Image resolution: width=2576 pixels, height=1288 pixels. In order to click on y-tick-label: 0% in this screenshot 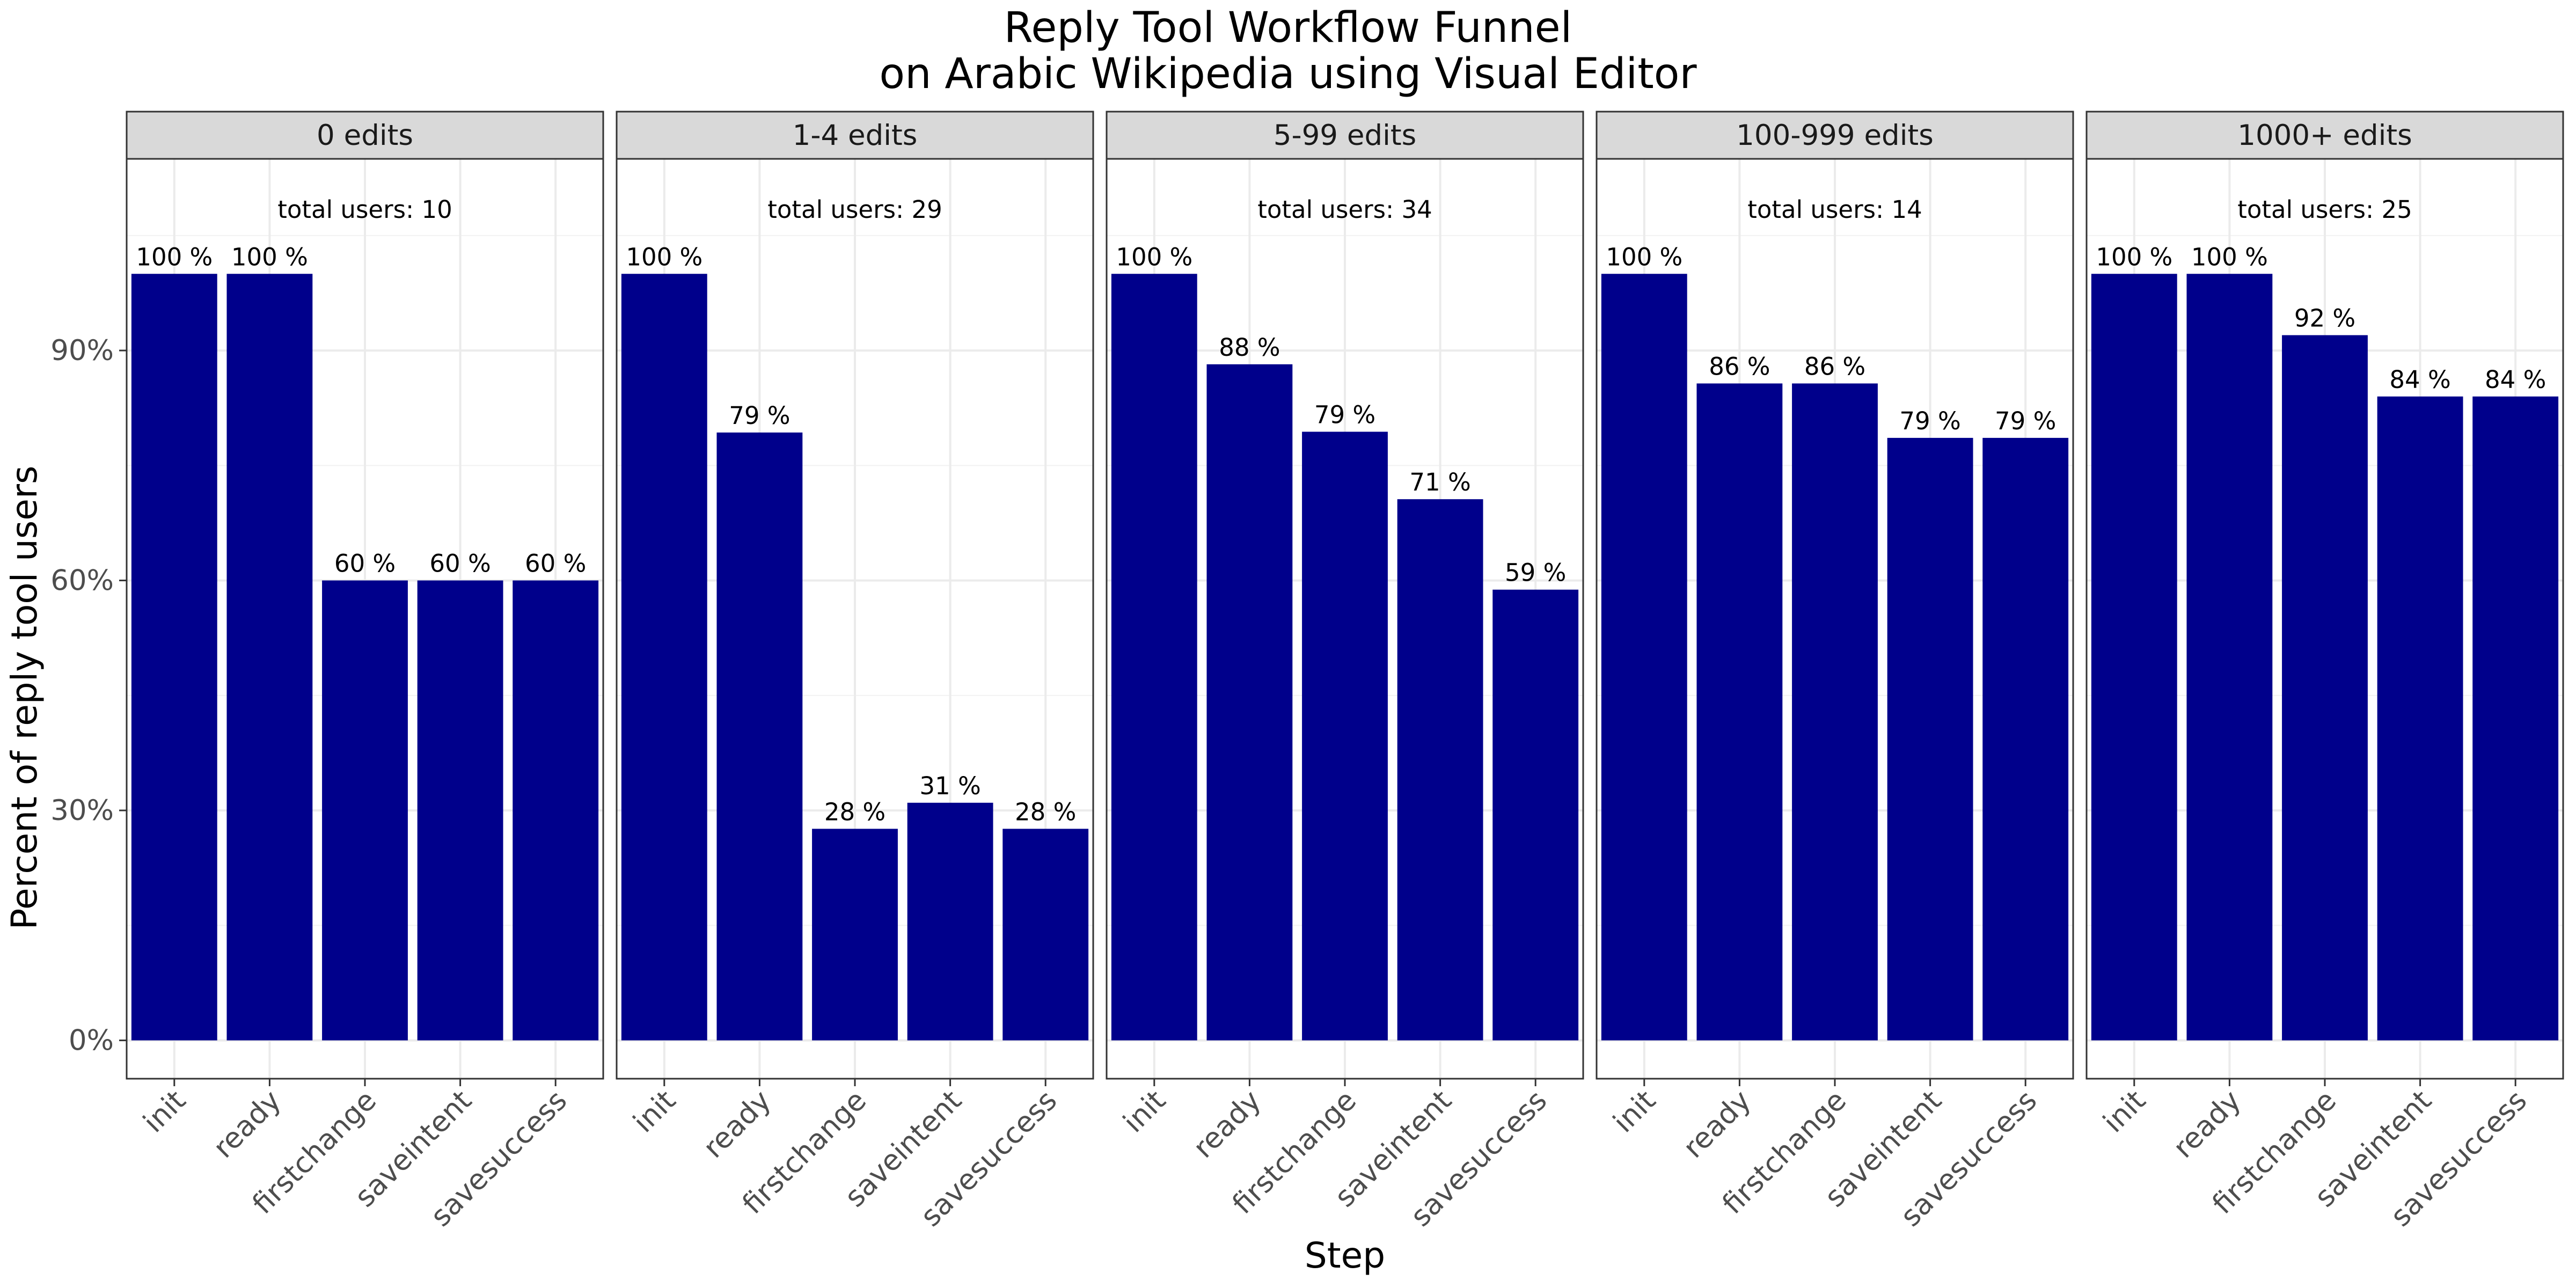, I will do `click(91, 1040)`.